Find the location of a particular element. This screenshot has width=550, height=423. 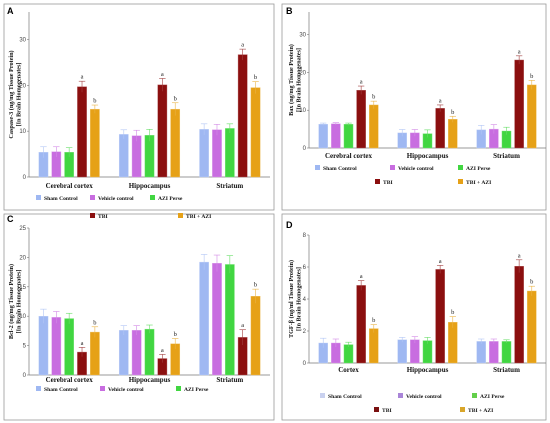

y-axis-label-line: Bcl-2 (ng/mg Tissue Protein) is located at coordinates (11, 301).